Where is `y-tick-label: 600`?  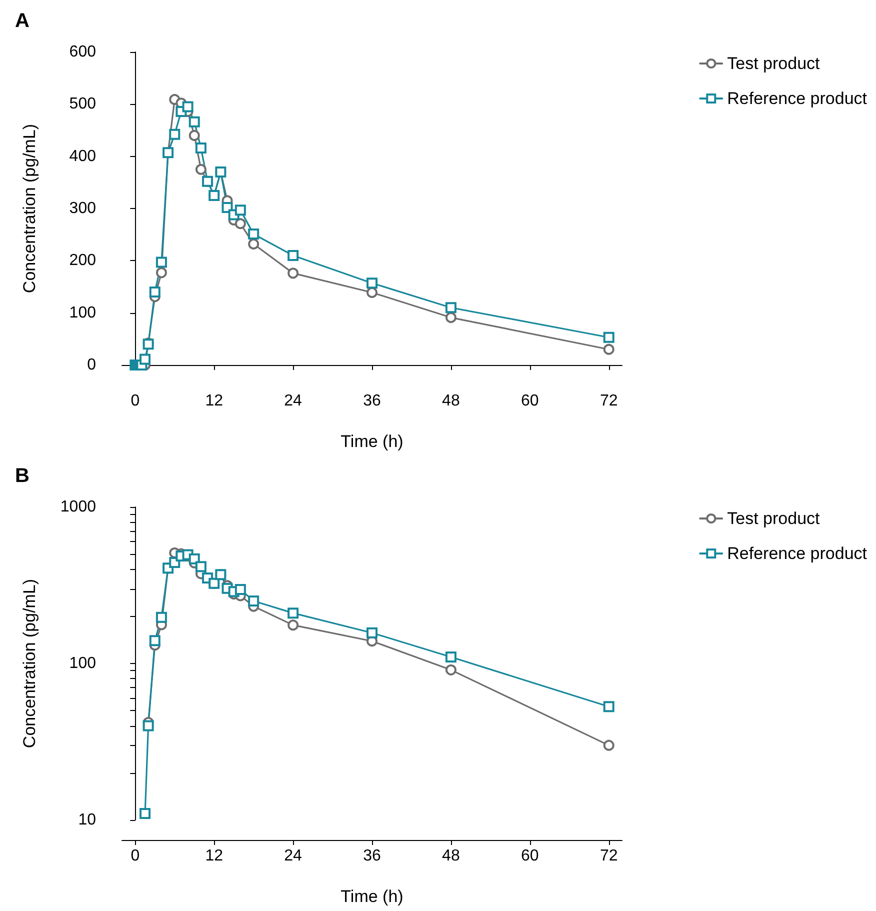 y-tick-label: 600 is located at coordinates (82, 52).